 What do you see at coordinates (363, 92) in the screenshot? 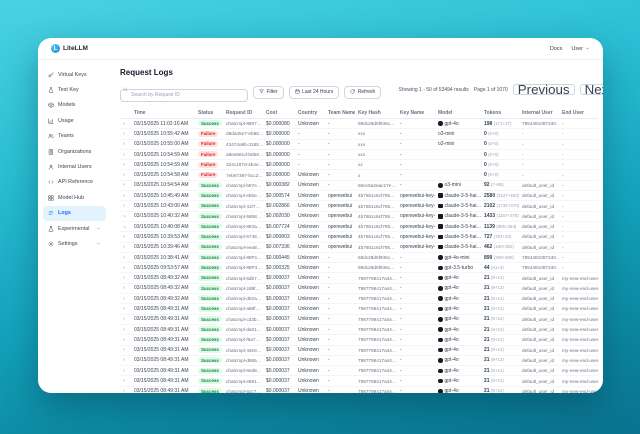
I see `refresh-button: Refresh` at bounding box center [363, 92].